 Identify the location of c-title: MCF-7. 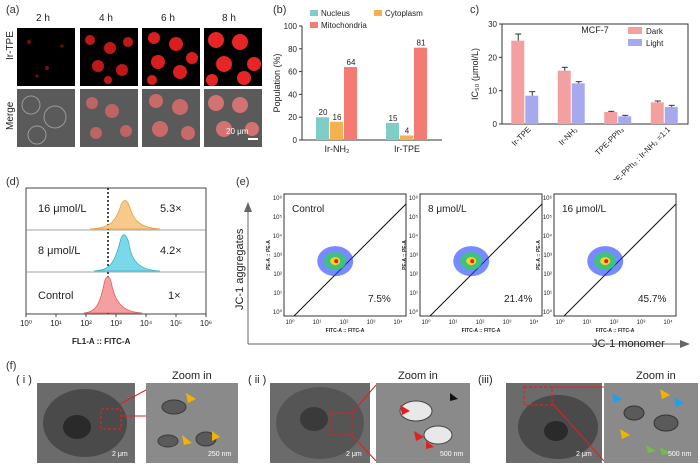
(595, 30).